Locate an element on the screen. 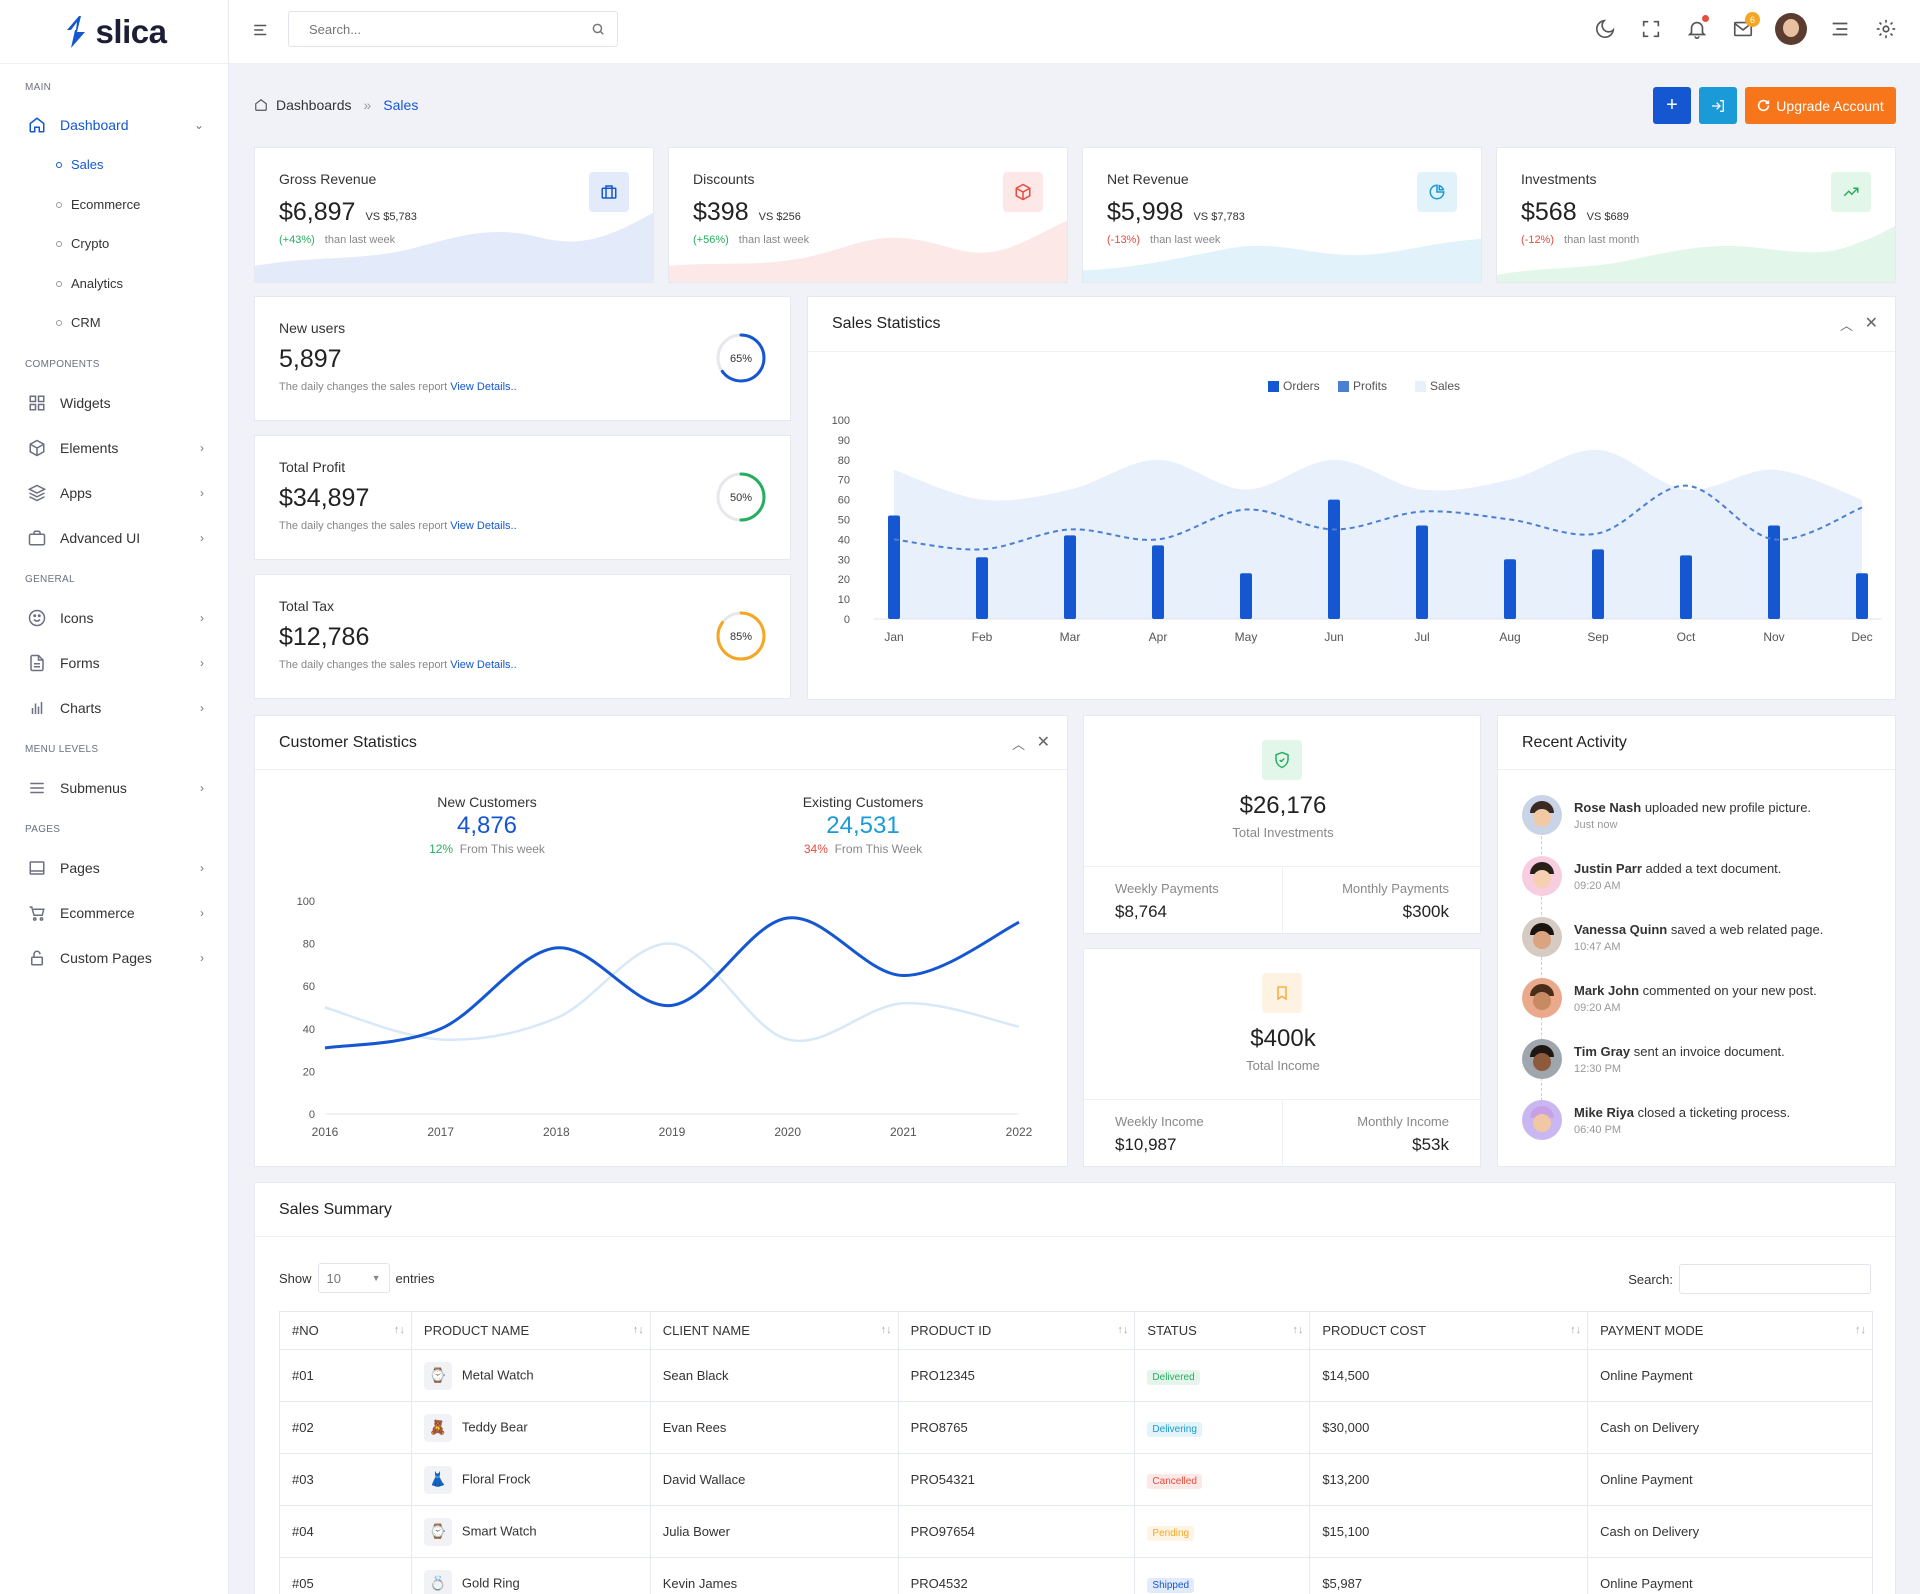 The height and width of the screenshot is (1594, 1920). menu-lines-icon is located at coordinates (1840, 29).